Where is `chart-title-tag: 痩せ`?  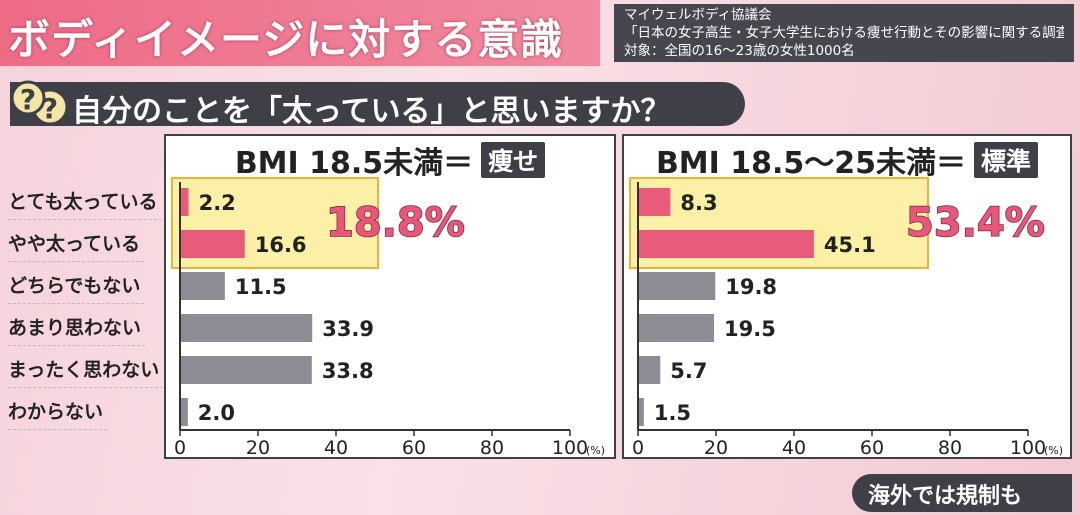 chart-title-tag: 痩せ is located at coordinates (513, 160).